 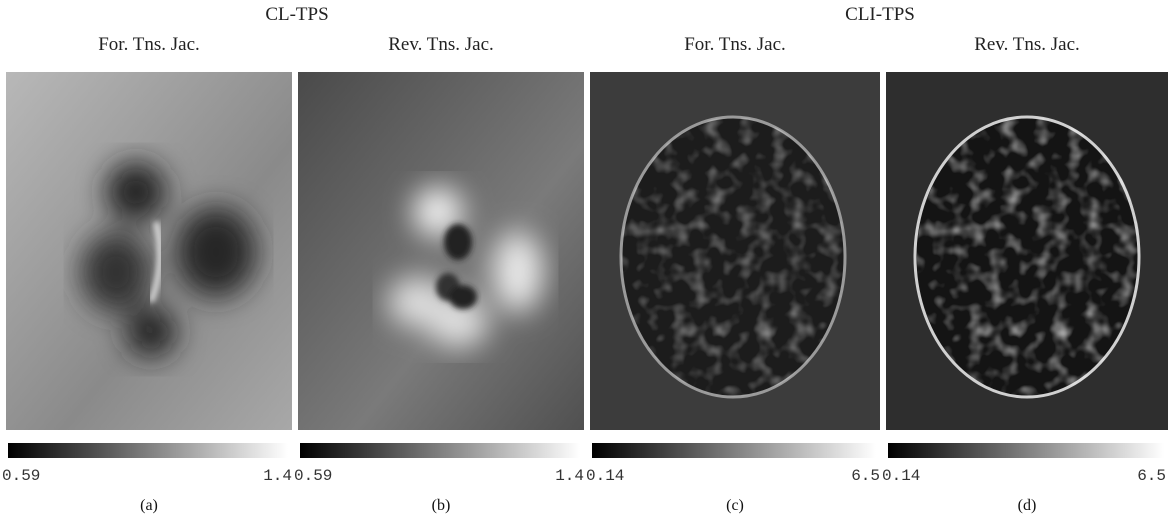 I want to click on caption: (a), so click(x=149, y=505).